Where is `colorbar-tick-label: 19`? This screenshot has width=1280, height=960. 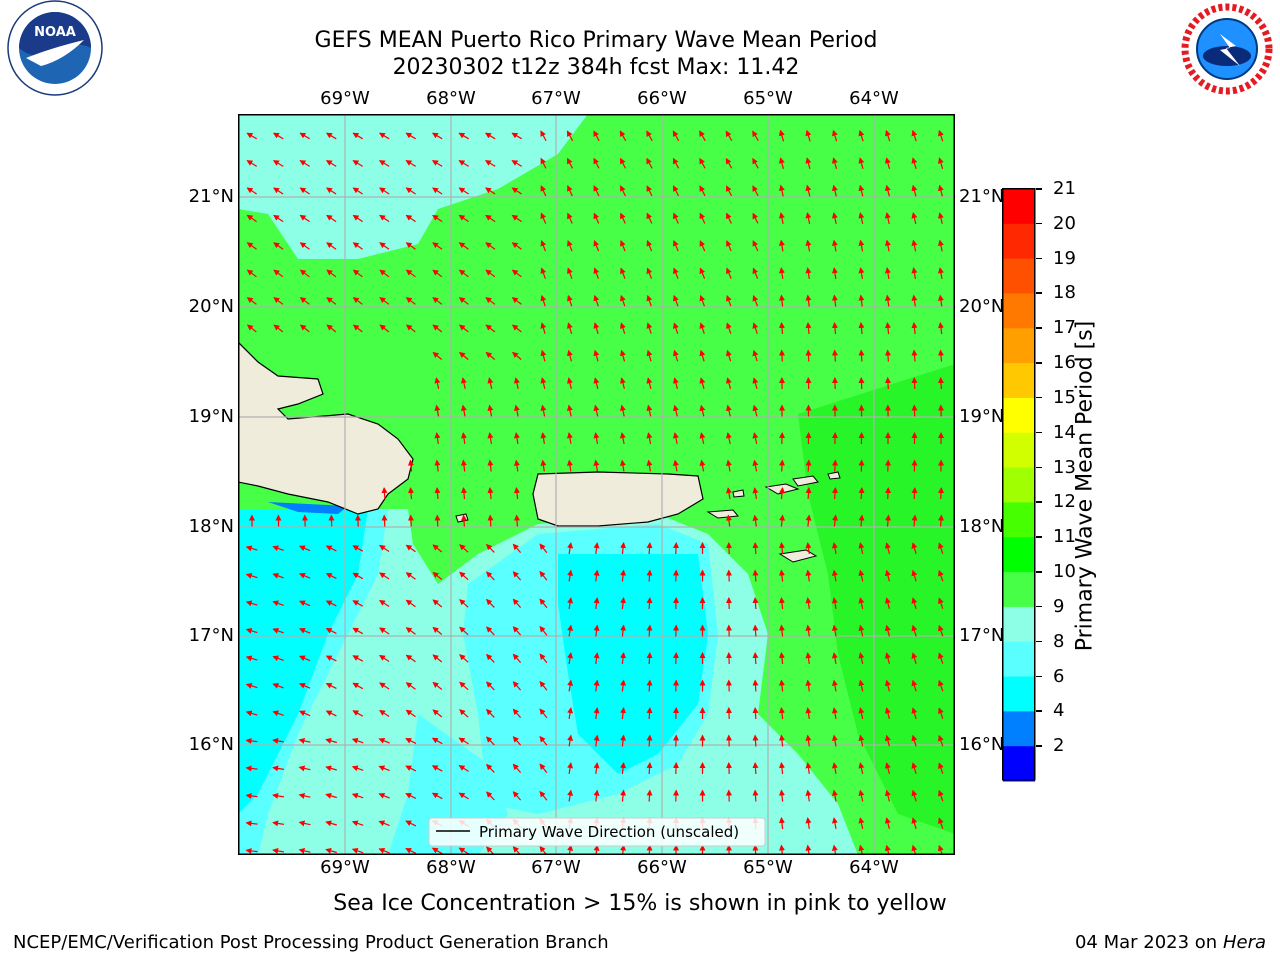 colorbar-tick-label: 19 is located at coordinates (1064, 258).